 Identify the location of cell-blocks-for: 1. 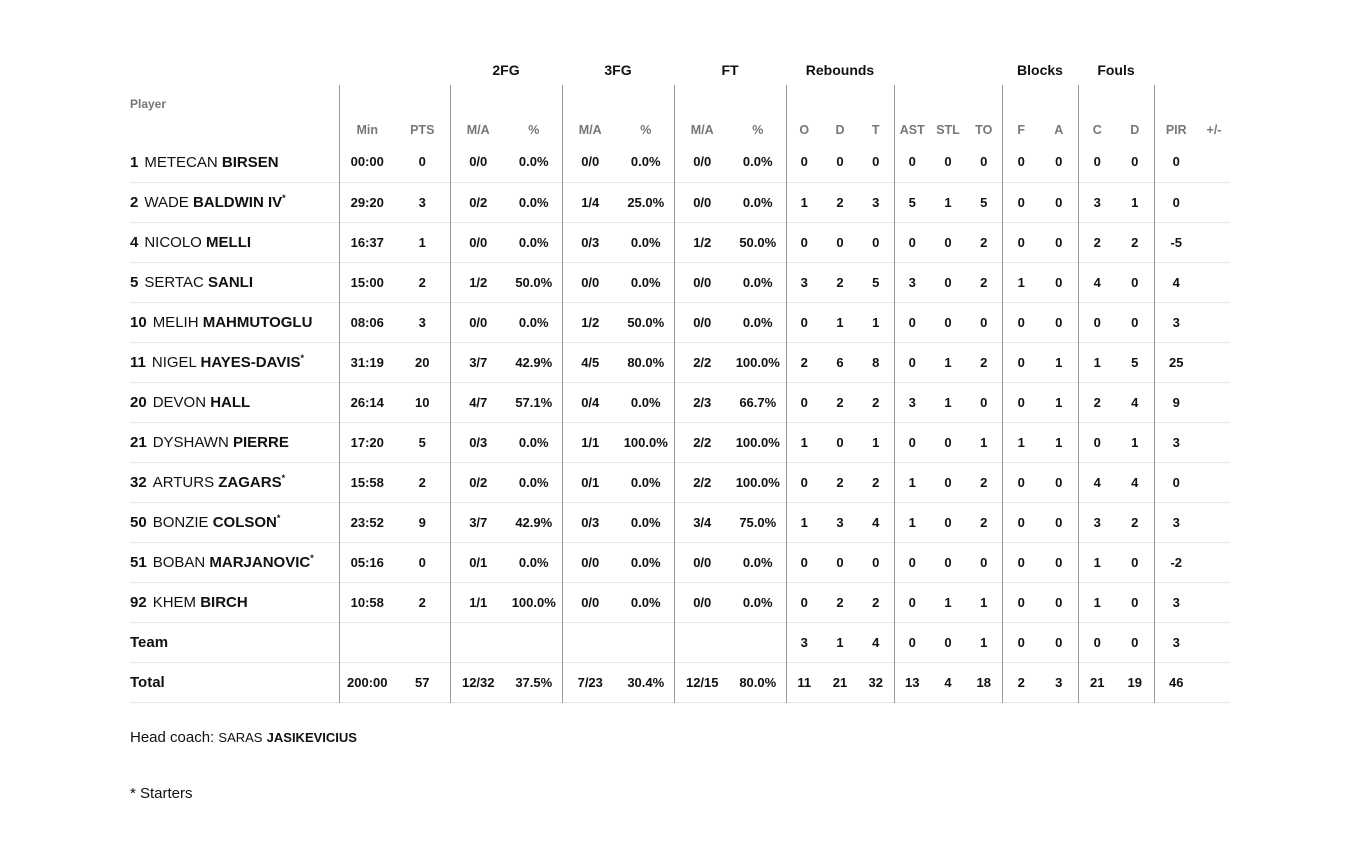
(1020, 442).